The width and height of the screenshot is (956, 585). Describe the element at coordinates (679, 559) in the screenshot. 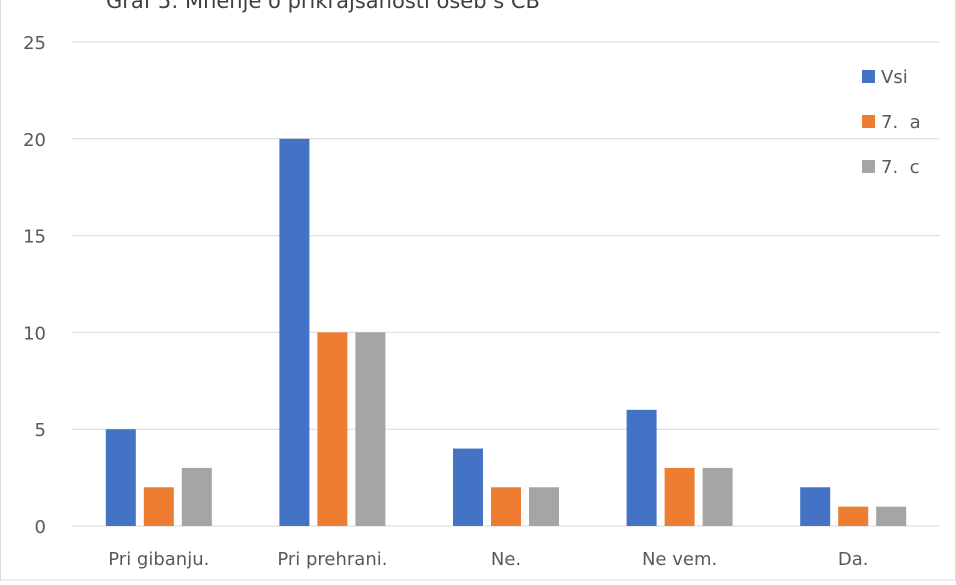

I see `x-tick-label: Ne vem.` at that location.